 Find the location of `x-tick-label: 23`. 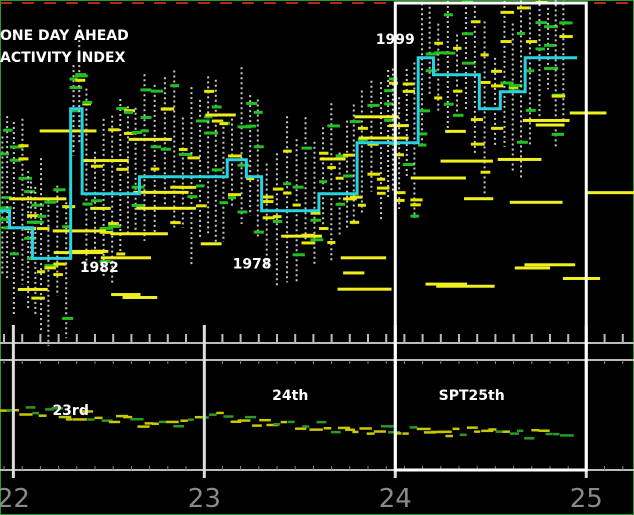

x-tick-label: 23 is located at coordinates (204, 499).